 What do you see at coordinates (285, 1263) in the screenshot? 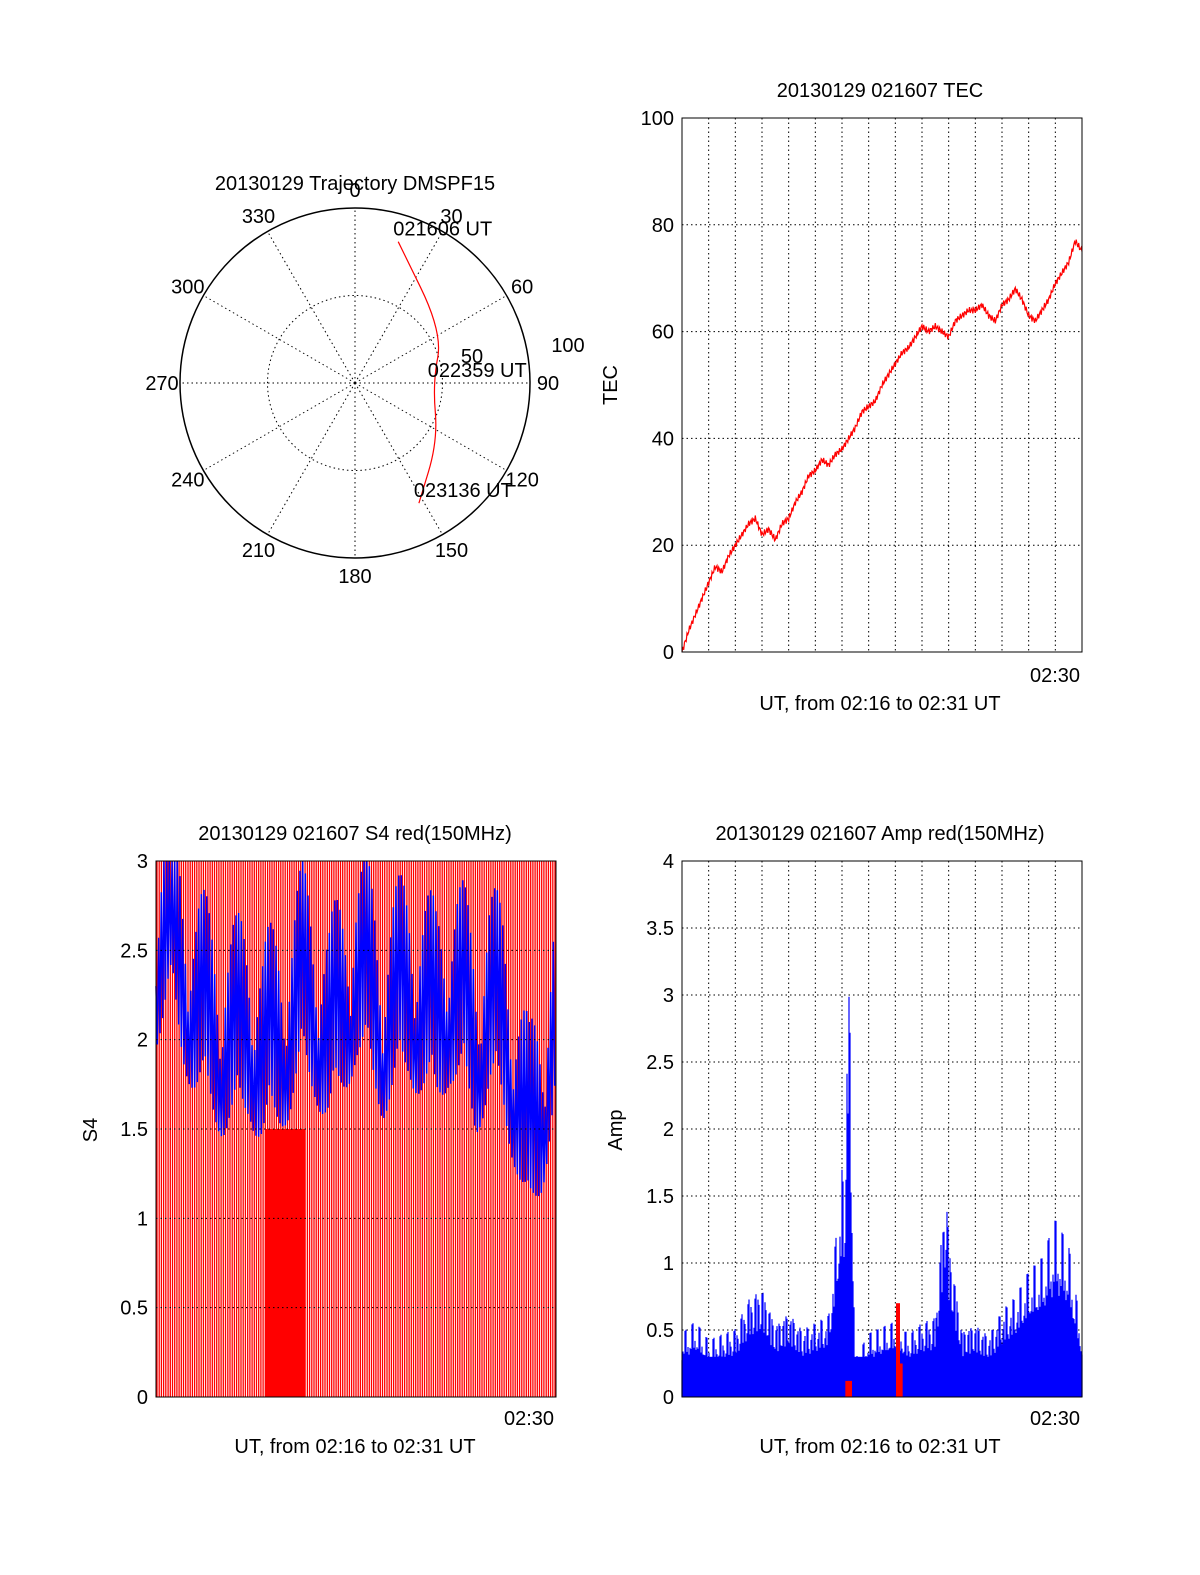
I see `s4-red-dense-block` at bounding box center [285, 1263].